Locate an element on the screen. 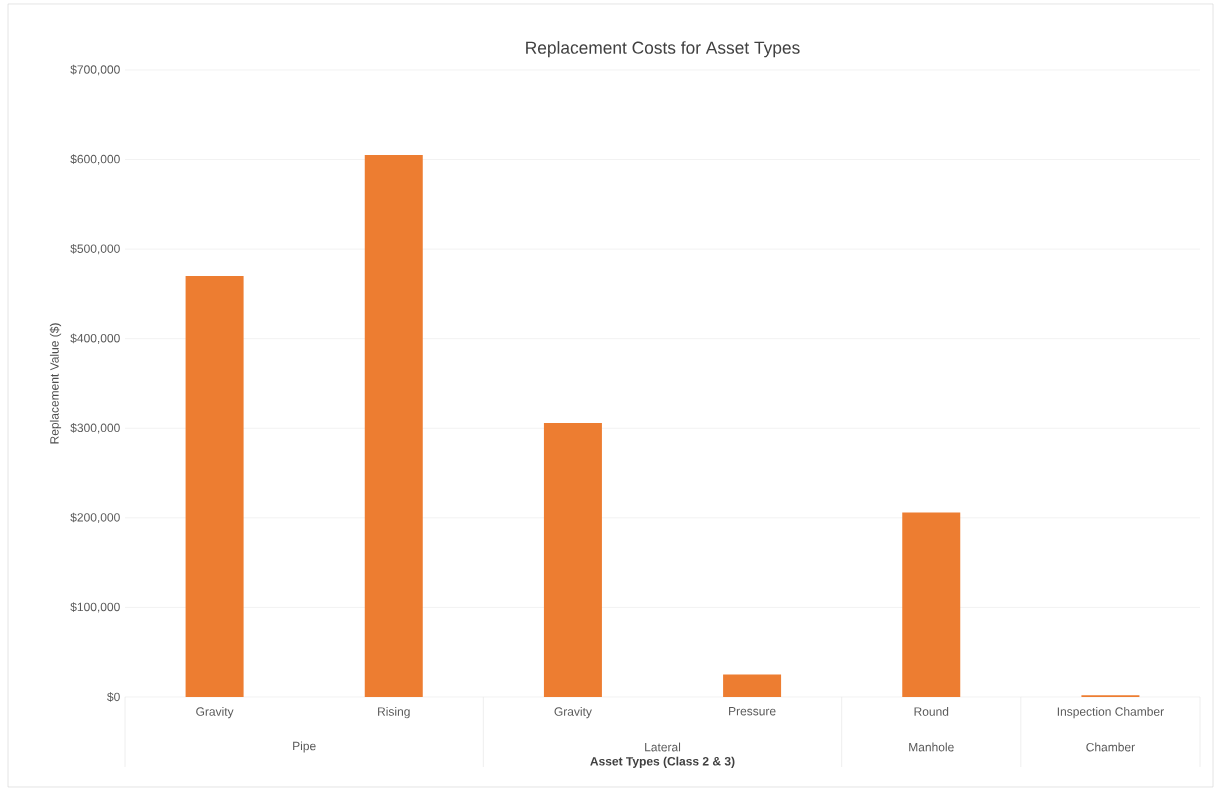  y-tick-label: $300,000 is located at coordinates (95, 428).